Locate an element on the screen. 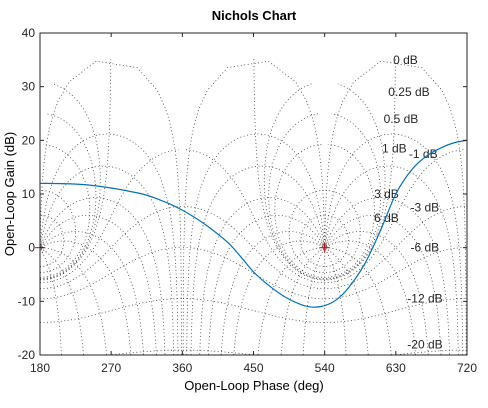 The image size is (488, 408). contour-label: -3 dB is located at coordinates (425, 207).